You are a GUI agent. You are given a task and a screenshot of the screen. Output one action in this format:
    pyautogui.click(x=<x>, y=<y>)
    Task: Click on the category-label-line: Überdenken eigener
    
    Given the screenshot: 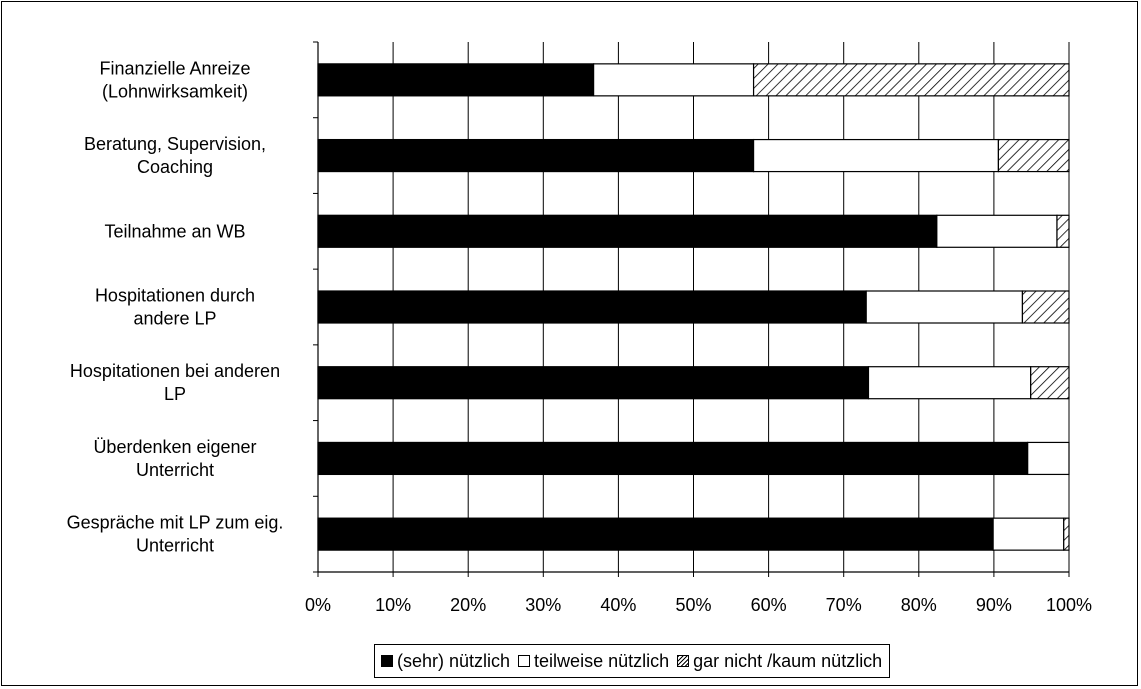 What is the action you would take?
    pyautogui.click(x=174, y=447)
    